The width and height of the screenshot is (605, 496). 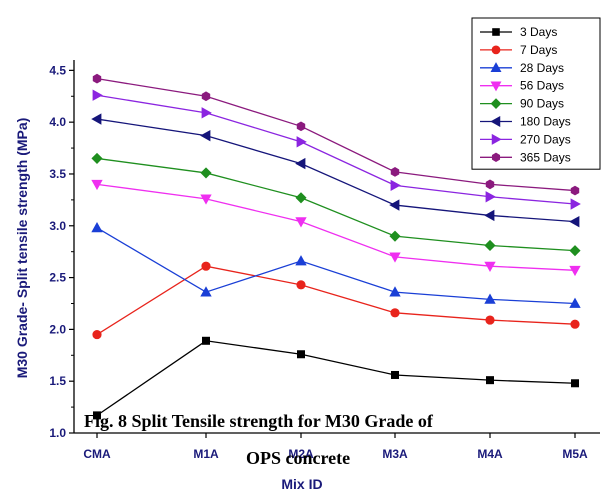 I want to click on legend-item: 365 Days, so click(x=525, y=157).